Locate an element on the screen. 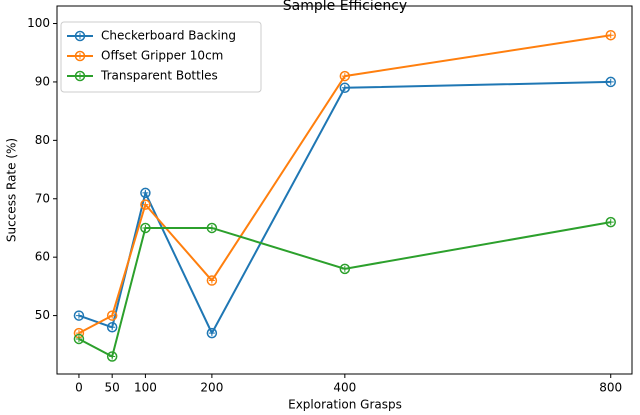 The width and height of the screenshot is (640, 415). y-tick-label: 90 is located at coordinates (42, 81).